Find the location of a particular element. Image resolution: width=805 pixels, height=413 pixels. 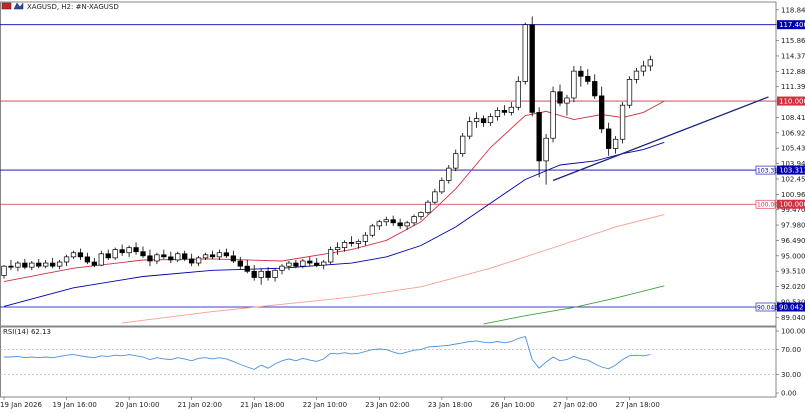

moving-average-green is located at coordinates (574, 305).